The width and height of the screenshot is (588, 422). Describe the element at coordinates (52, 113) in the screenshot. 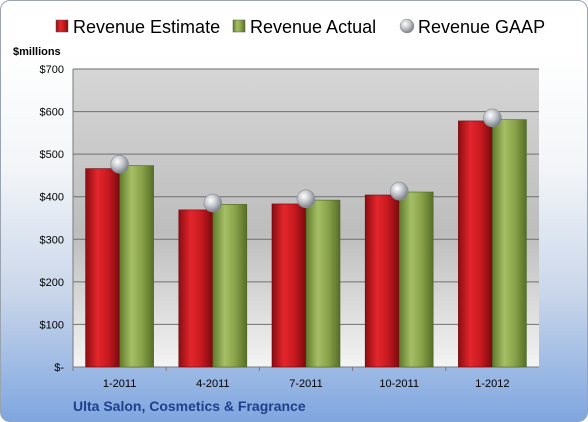

I see `y-tick-label: $600` at that location.